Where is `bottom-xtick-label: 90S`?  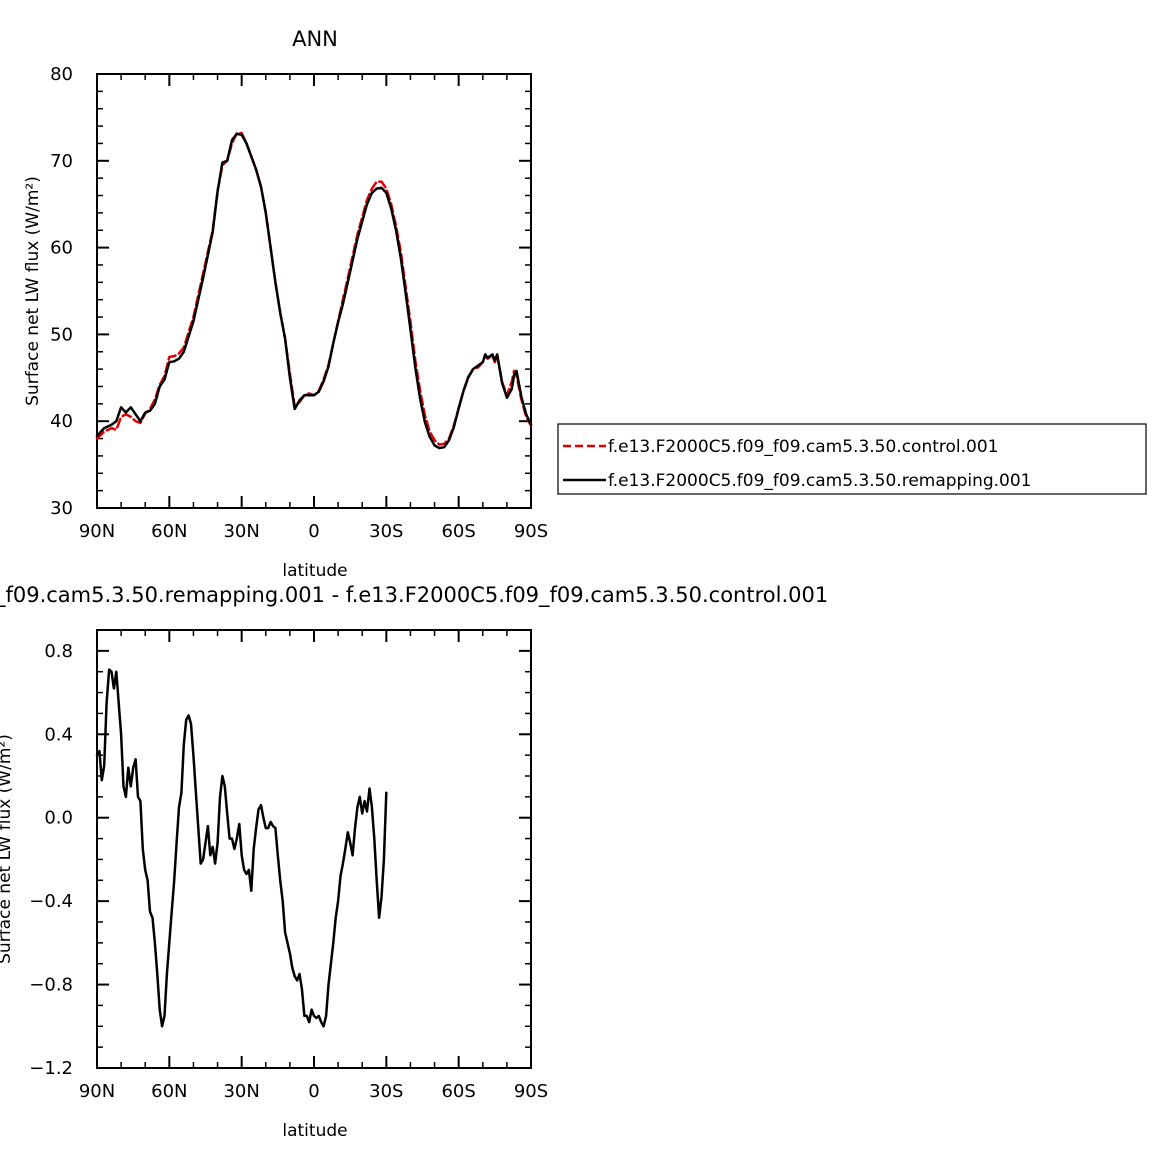 bottom-xtick-label: 90S is located at coordinates (531, 1091).